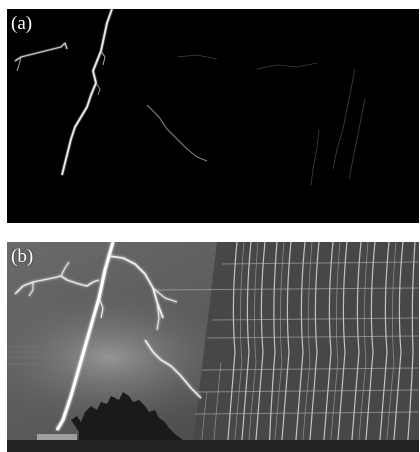 The image size is (420, 452). Describe the element at coordinates (177, 133) in the screenshot. I see `lightning-branch-mid` at that location.